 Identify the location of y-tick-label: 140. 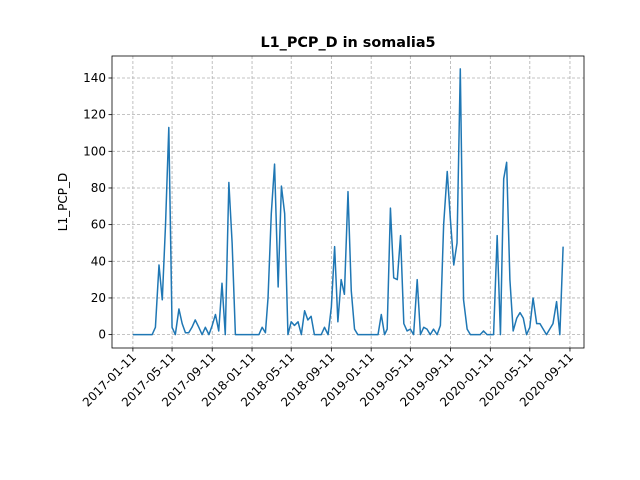
(94, 78).